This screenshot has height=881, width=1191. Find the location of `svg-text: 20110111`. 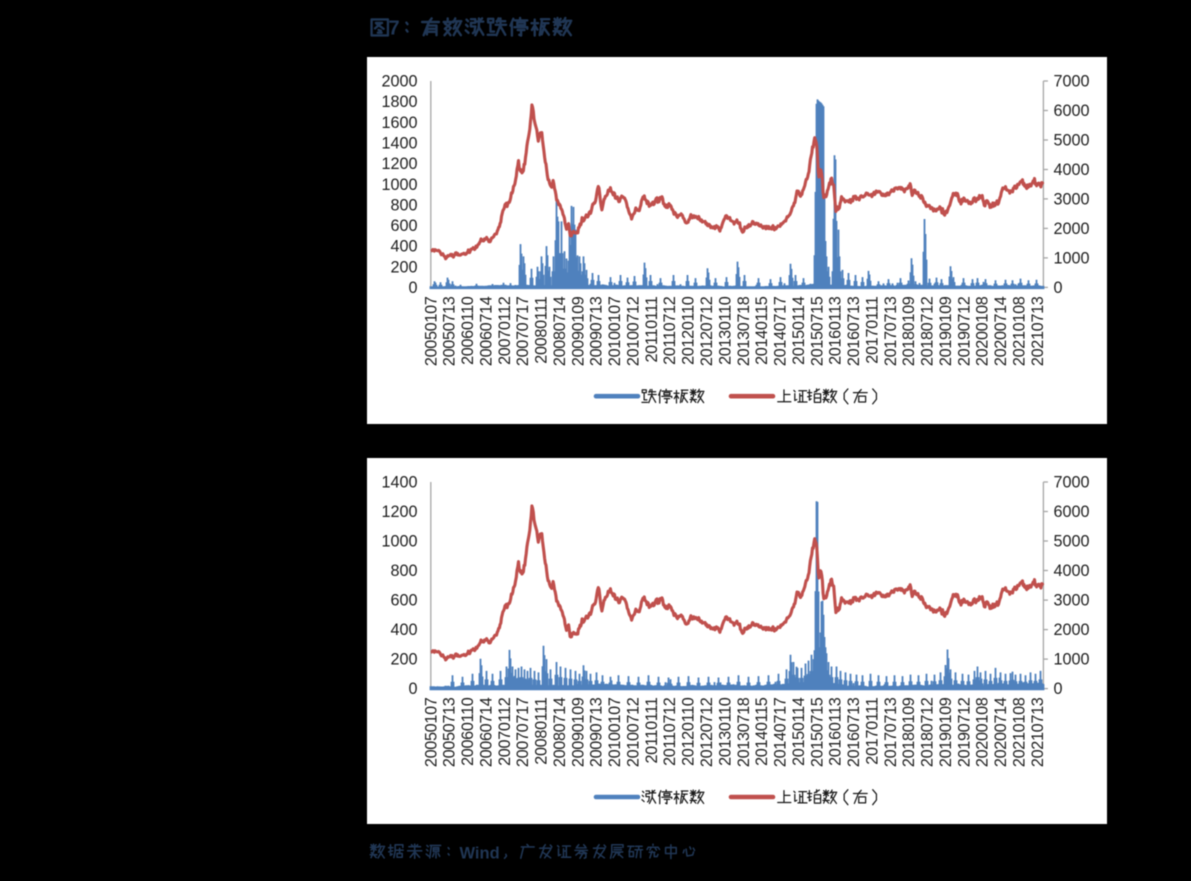

svg-text: 20110111 is located at coordinates (652, 329).